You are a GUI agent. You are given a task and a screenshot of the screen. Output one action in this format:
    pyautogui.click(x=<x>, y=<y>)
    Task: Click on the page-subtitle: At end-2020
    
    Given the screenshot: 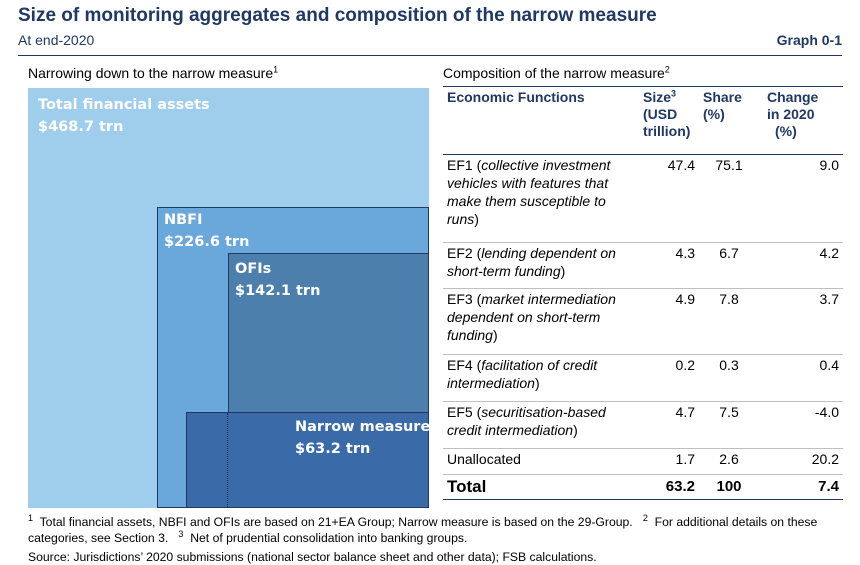 What is the action you would take?
    pyautogui.click(x=56, y=40)
    